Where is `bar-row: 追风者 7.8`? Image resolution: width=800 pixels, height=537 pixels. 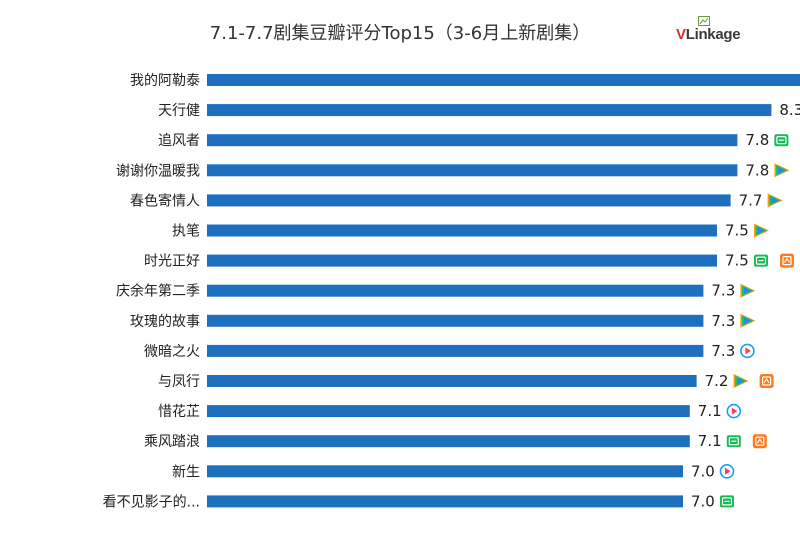 bar-row: 追风者 7.8 is located at coordinates (473, 140).